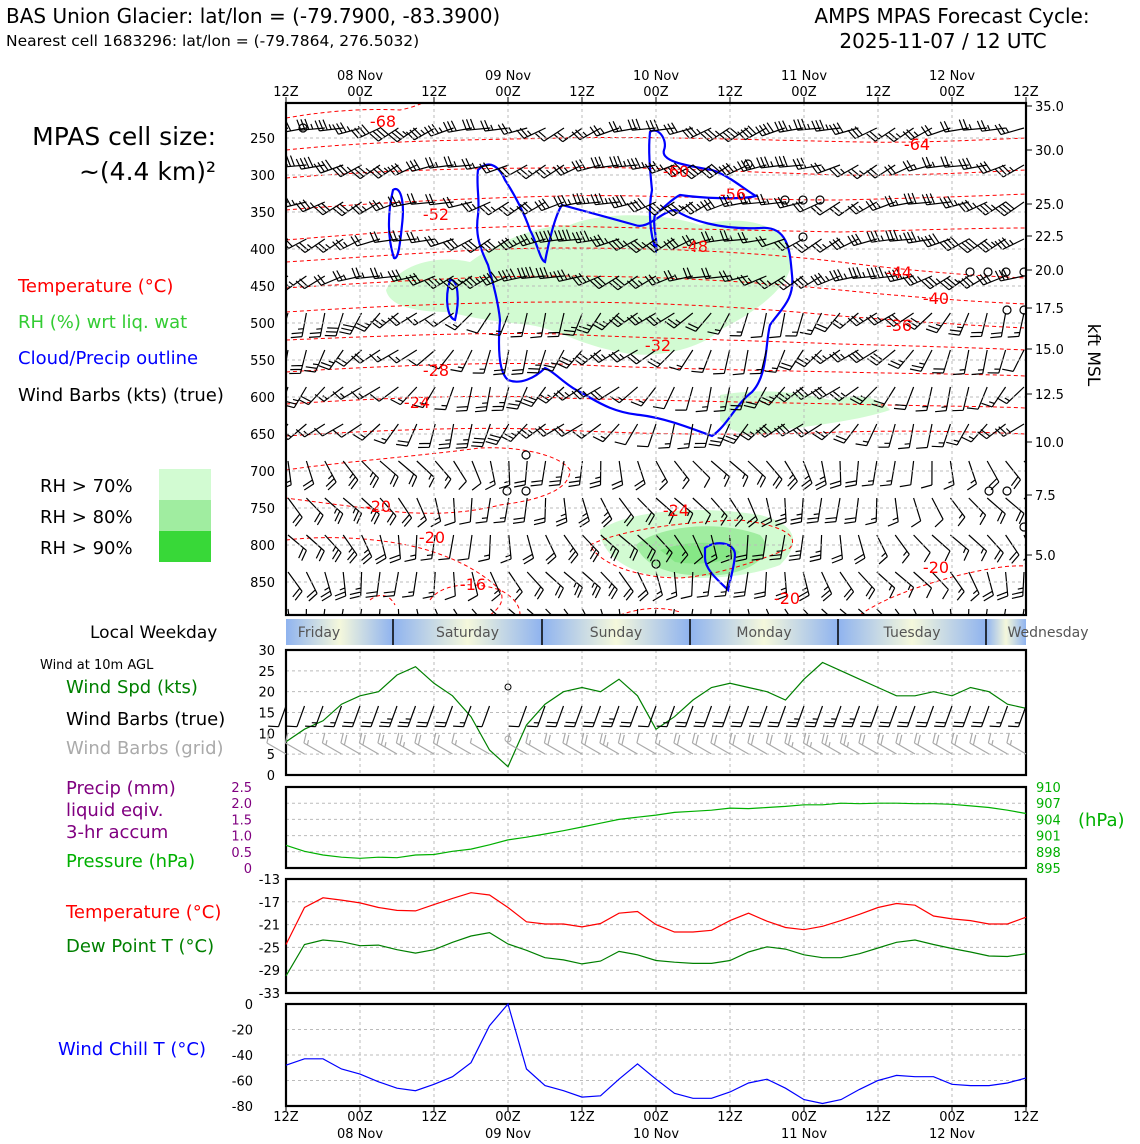 The image size is (1140, 1144). I want to click on contour-label: -48, so click(695, 246).